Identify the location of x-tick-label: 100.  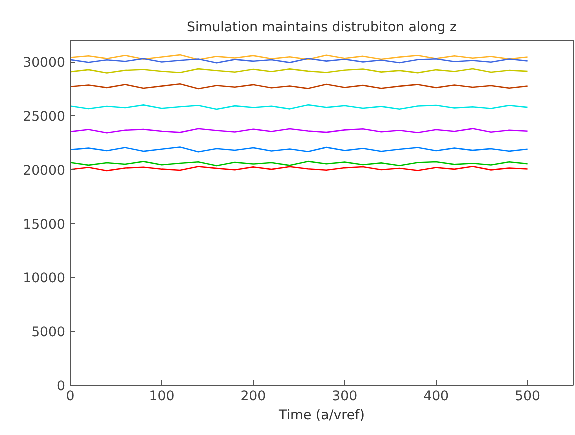
(162, 397).